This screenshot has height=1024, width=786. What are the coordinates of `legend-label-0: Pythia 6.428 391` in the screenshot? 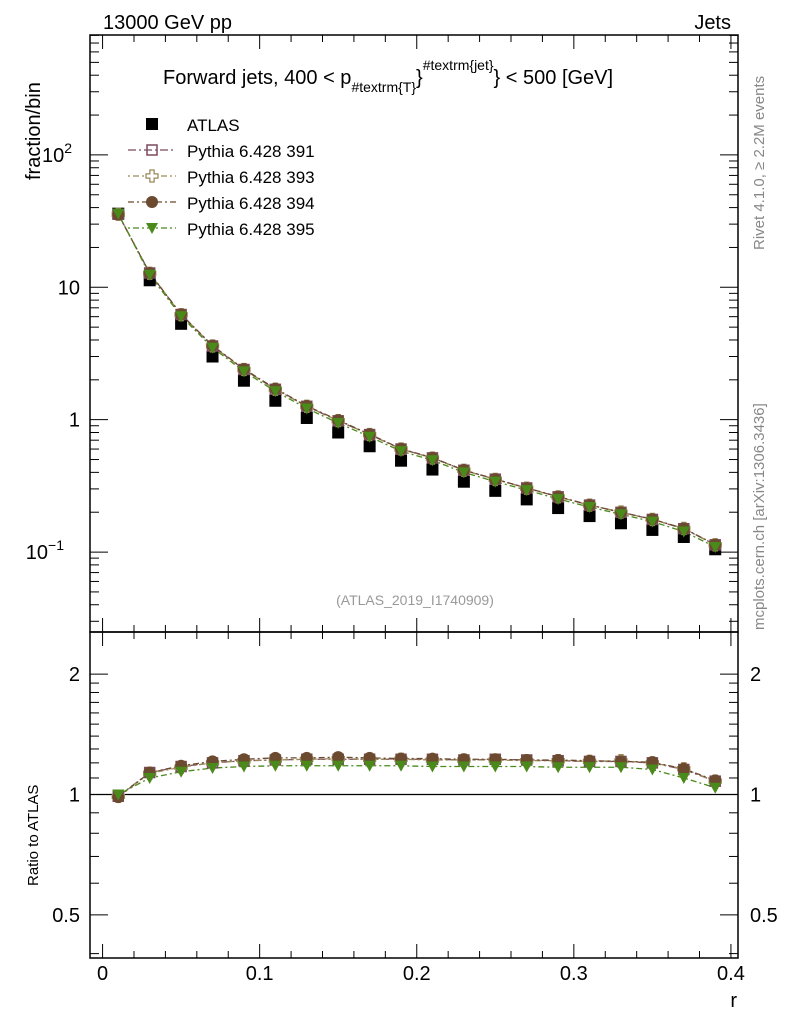 It's located at (251, 151).